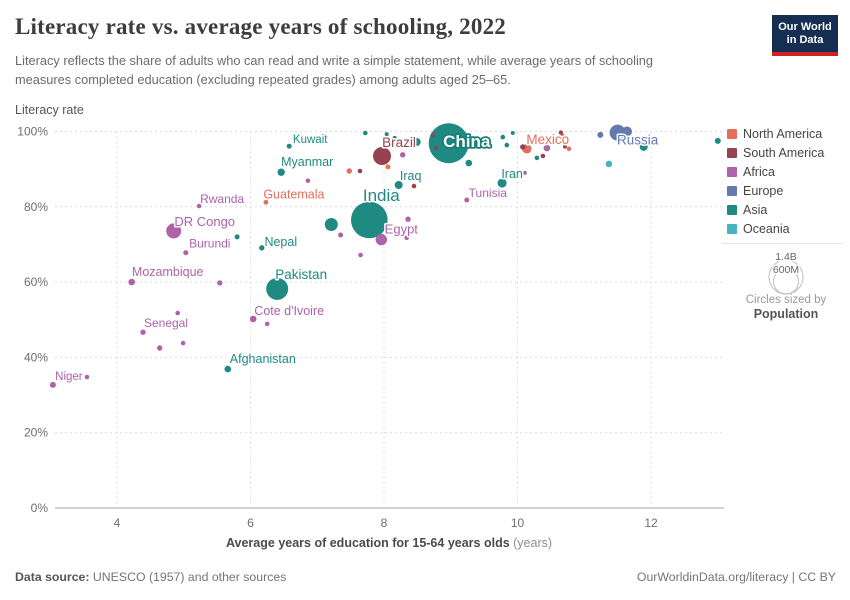 The width and height of the screenshot is (850, 600). What do you see at coordinates (382, 156) in the screenshot?
I see `dot-brazil` at bounding box center [382, 156].